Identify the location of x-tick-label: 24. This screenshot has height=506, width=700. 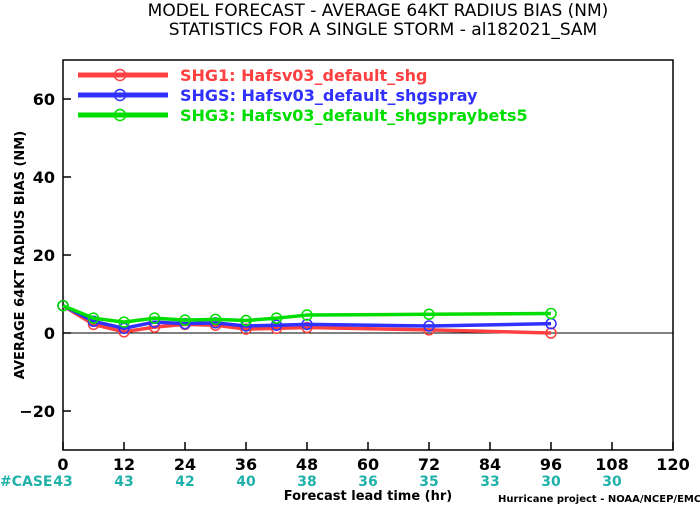
(185, 464).